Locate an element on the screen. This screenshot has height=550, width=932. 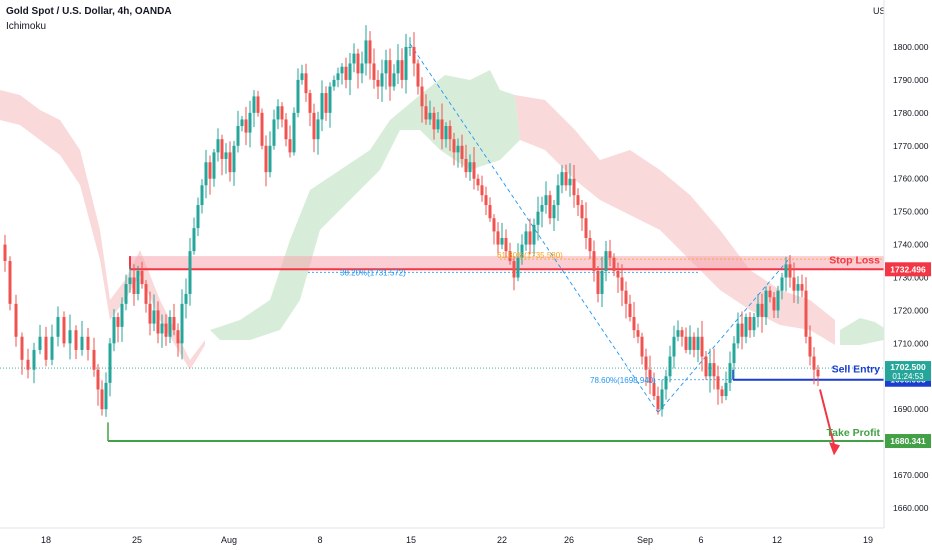
y-tick-label: 1790.000 is located at coordinates (911, 80).